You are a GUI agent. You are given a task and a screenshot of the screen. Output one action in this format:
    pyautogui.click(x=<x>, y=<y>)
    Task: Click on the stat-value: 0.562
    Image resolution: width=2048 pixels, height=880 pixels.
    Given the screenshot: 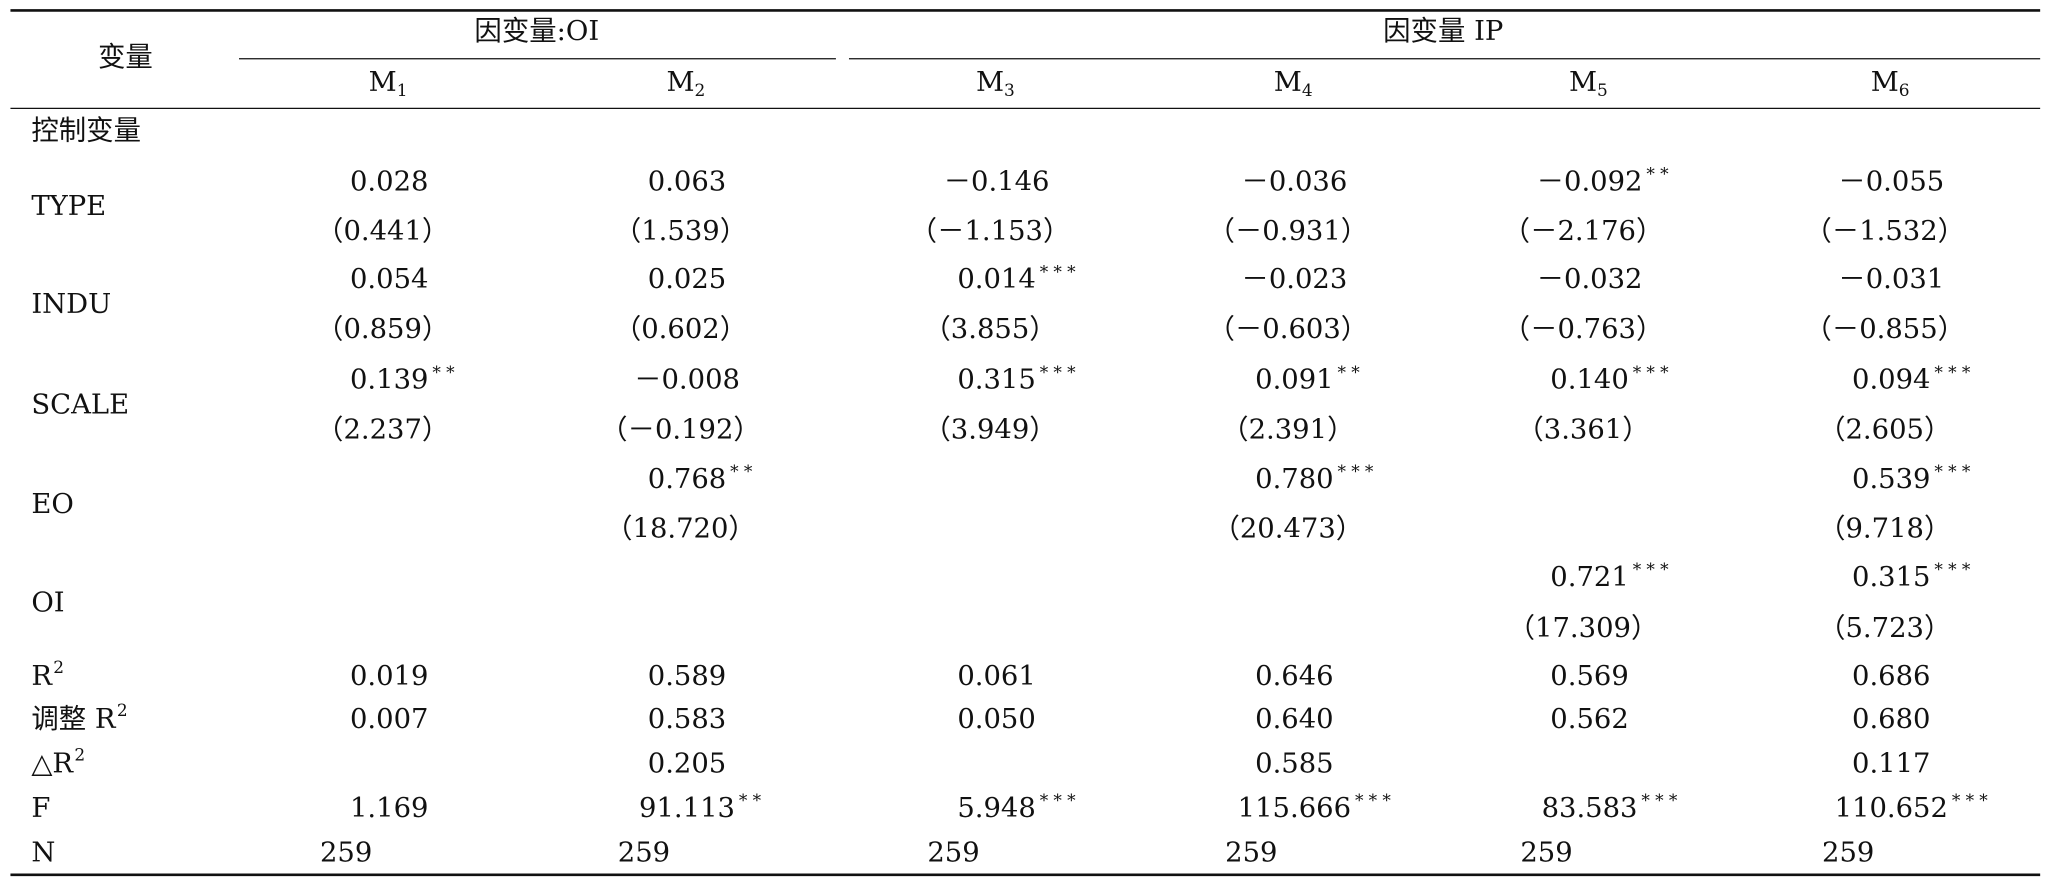 What is the action you would take?
    pyautogui.click(x=1589, y=719)
    